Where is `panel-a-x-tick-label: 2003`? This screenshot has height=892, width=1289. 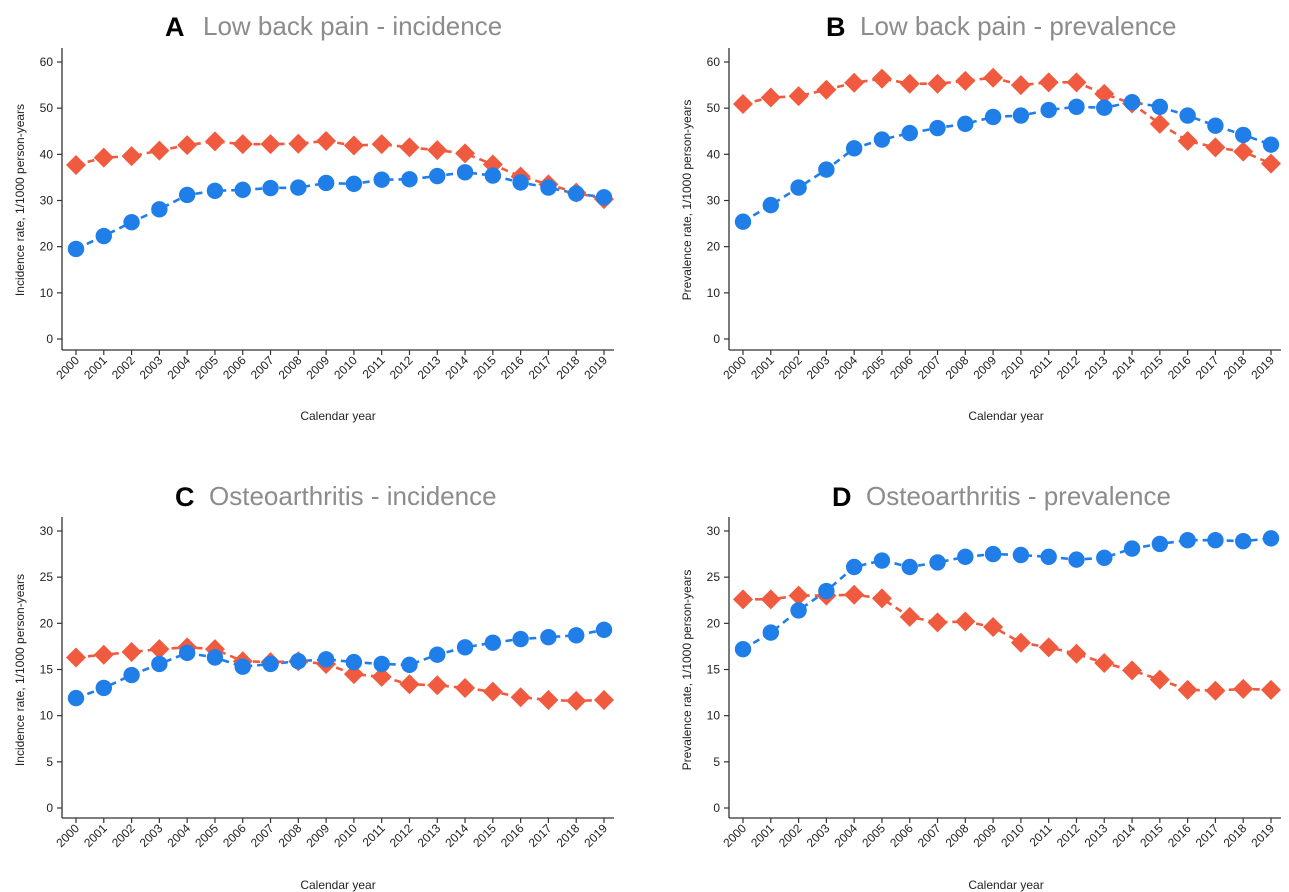
panel-a-x-tick-label: 2003 is located at coordinates (151, 367).